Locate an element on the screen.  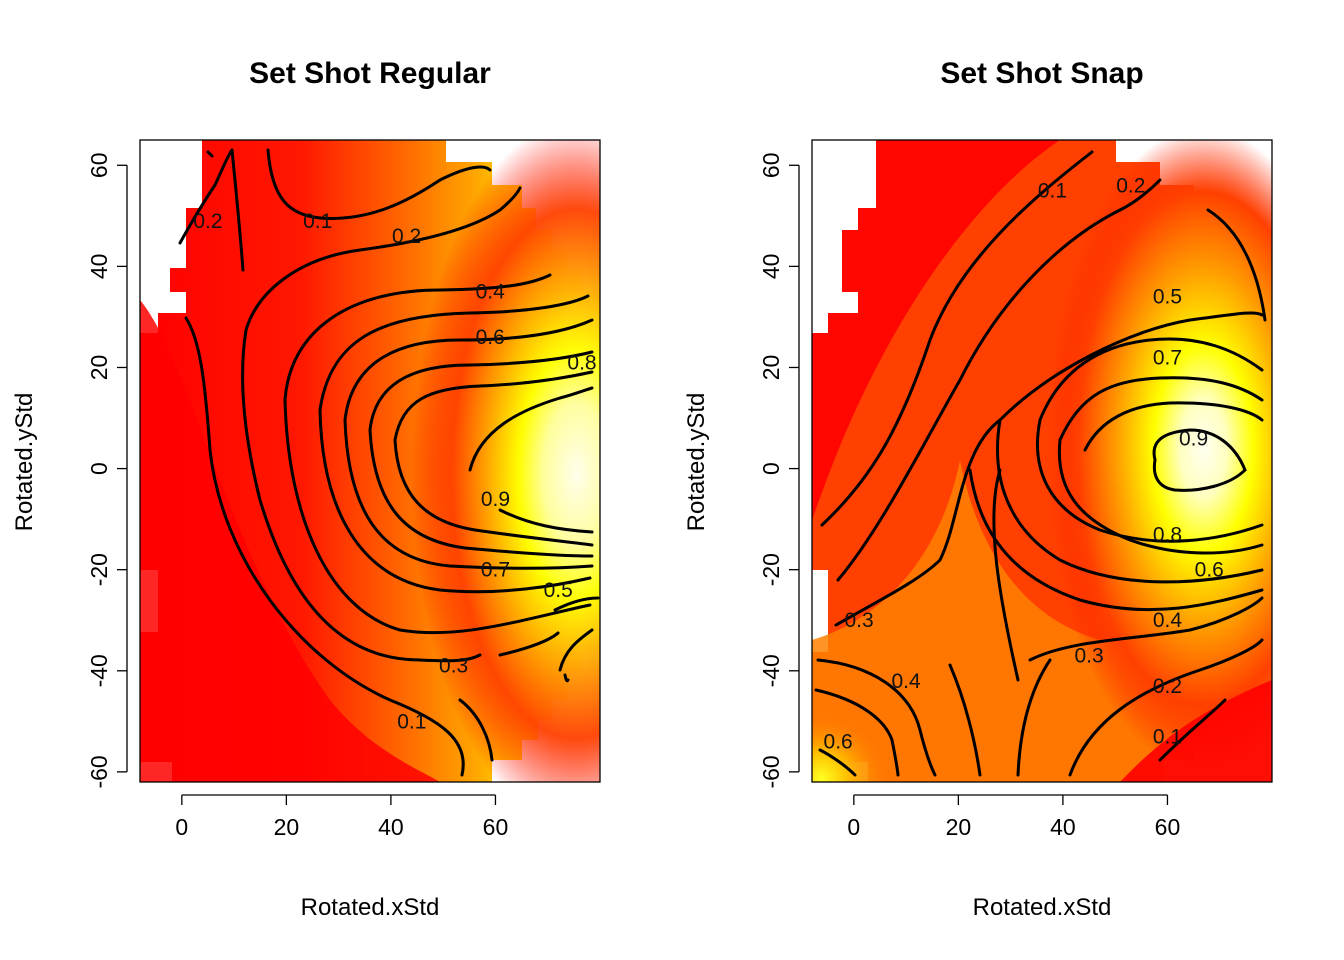
heatmap-warm-overlay is located at coordinates (936, 330).